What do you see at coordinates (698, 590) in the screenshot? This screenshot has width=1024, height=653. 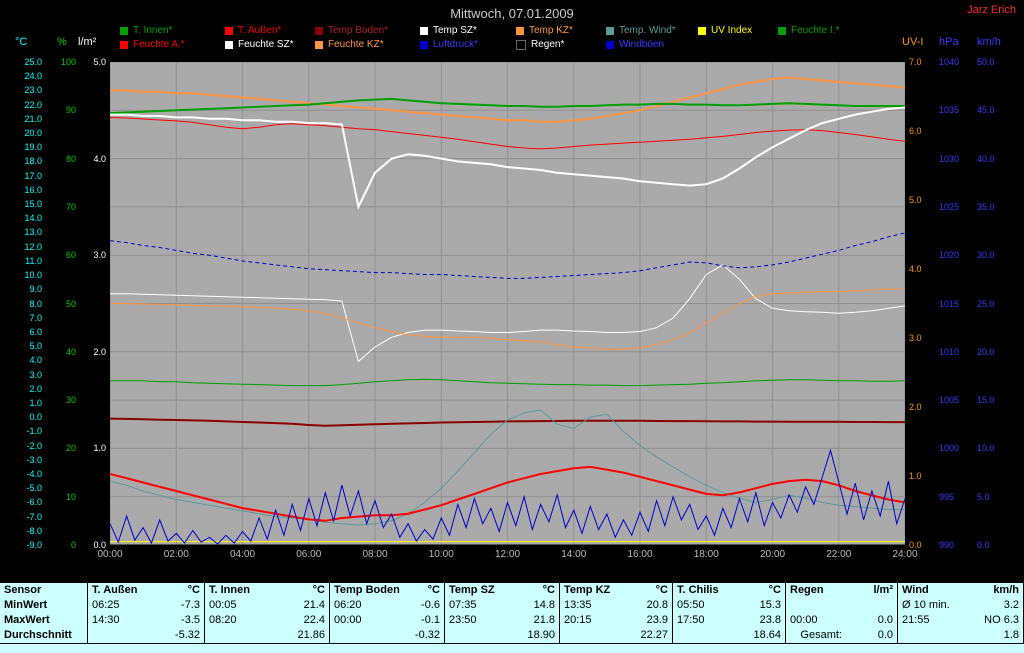 I see `stats-col-name: T. Chilis` at bounding box center [698, 590].